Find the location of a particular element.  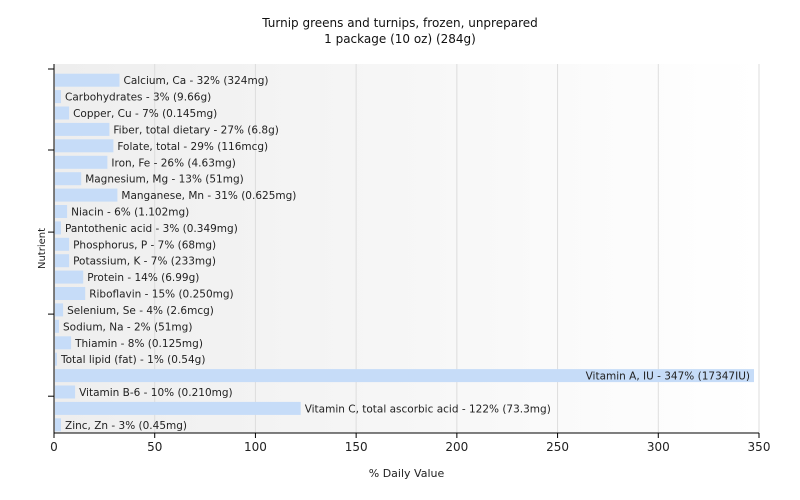

x-tick-label: 200 is located at coordinates (456, 447).